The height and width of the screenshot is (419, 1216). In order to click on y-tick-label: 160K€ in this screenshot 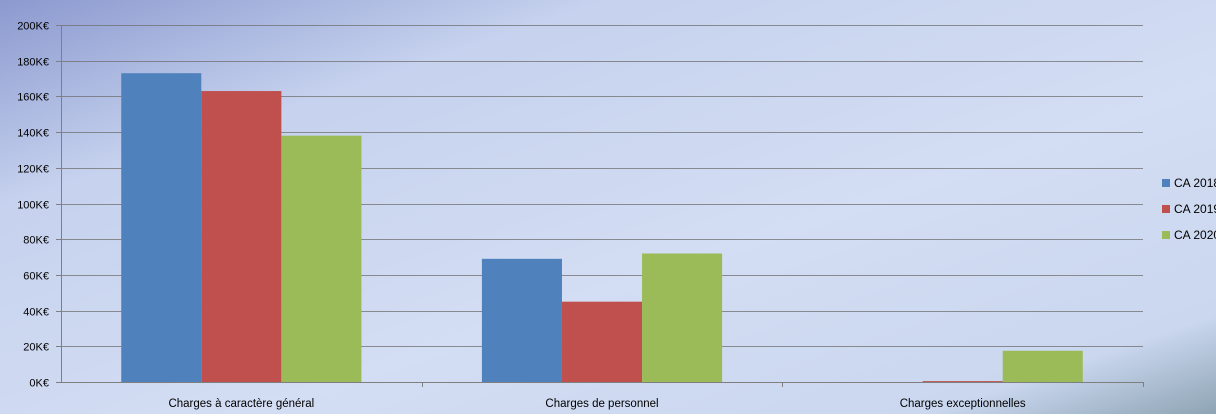, I will do `click(33, 98)`.